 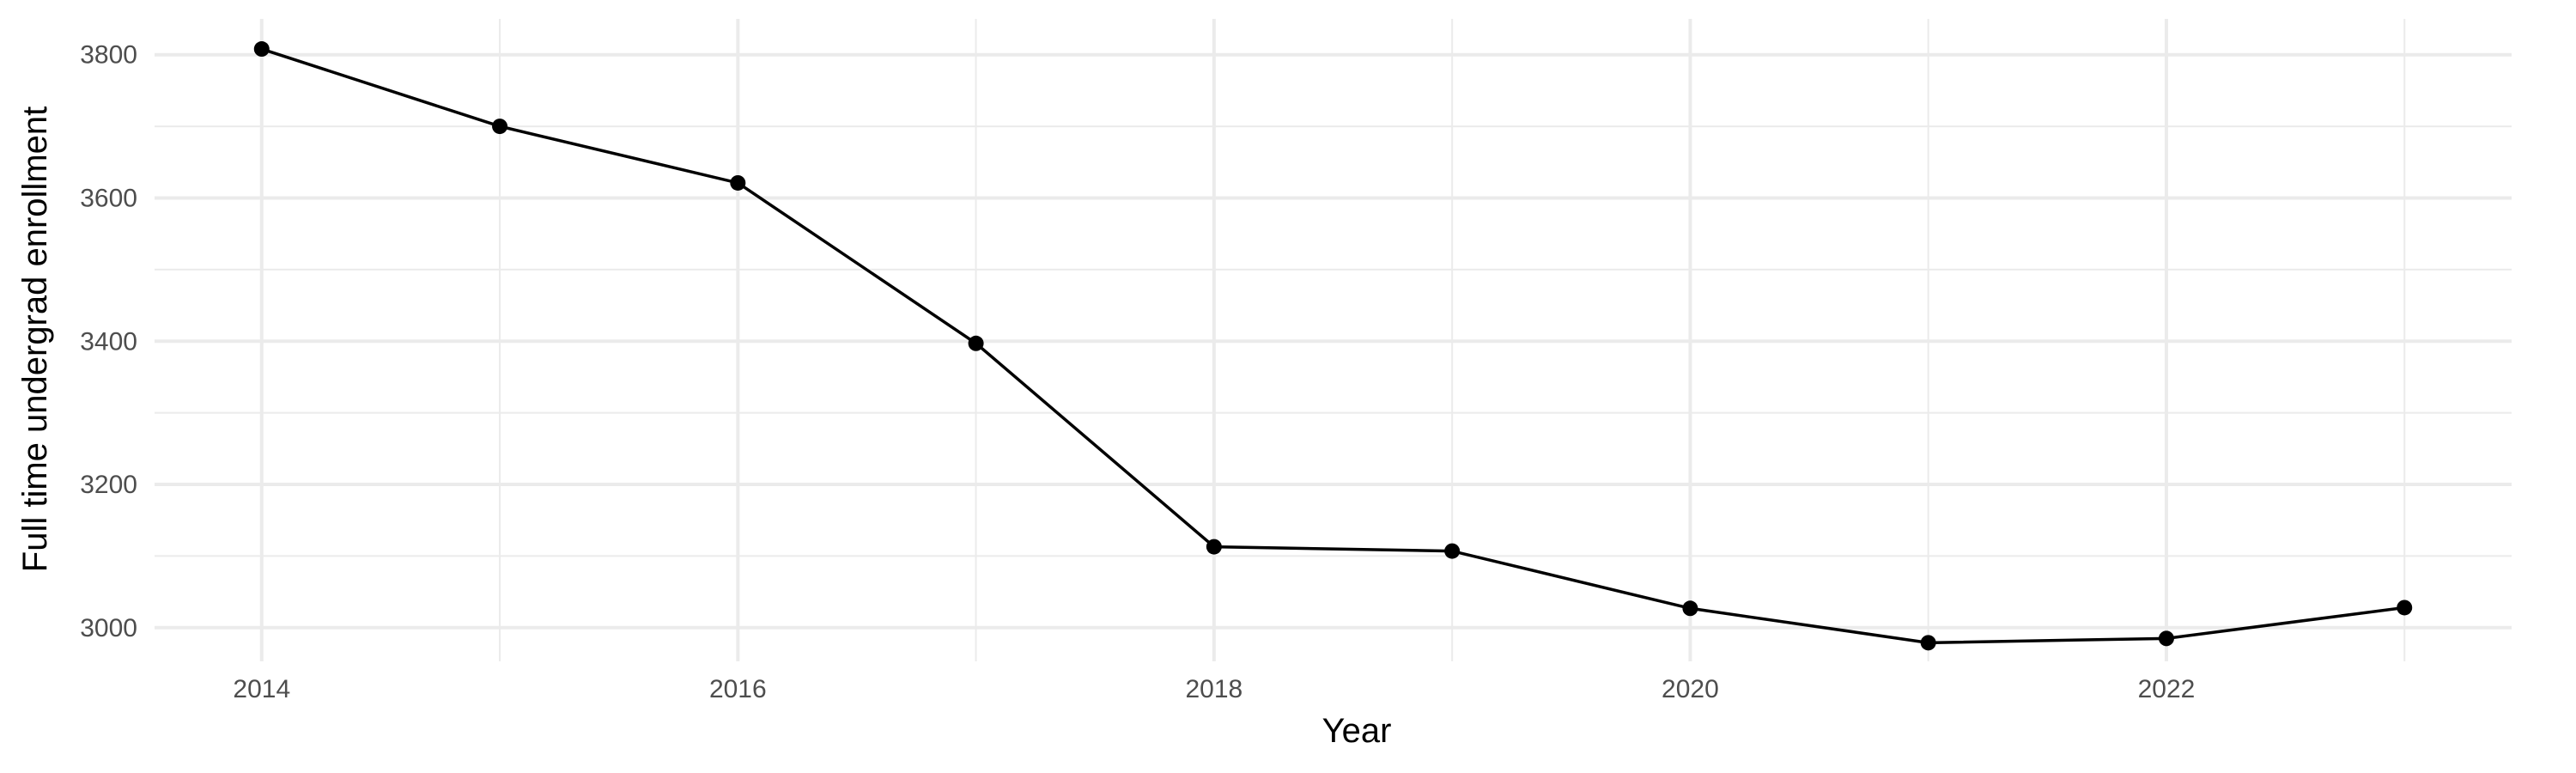 I want to click on y-axis-title: Full time undergrad enrollment, so click(x=35, y=339).